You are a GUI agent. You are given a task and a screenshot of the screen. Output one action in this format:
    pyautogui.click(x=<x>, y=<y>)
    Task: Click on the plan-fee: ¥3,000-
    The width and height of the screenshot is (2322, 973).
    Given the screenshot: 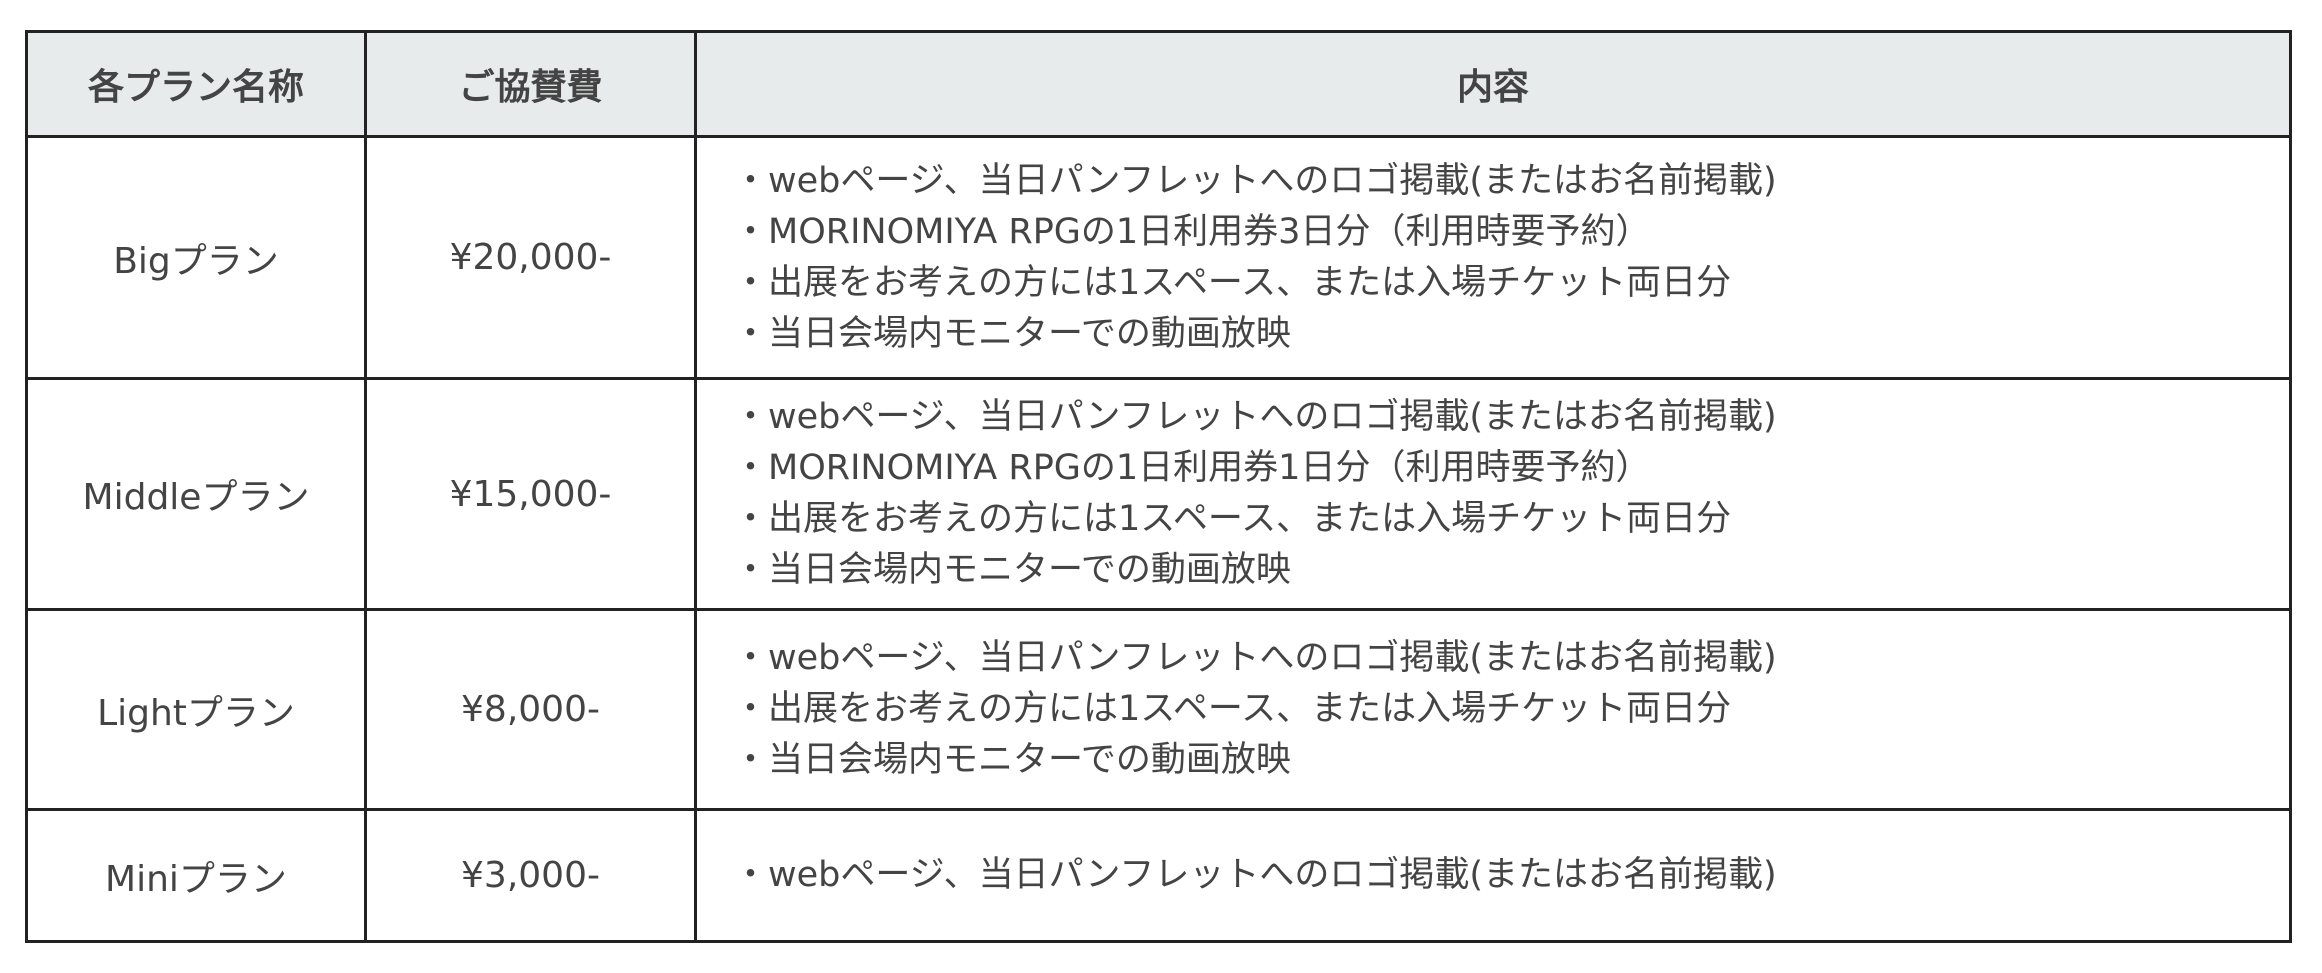 What is the action you would take?
    pyautogui.click(x=530, y=875)
    